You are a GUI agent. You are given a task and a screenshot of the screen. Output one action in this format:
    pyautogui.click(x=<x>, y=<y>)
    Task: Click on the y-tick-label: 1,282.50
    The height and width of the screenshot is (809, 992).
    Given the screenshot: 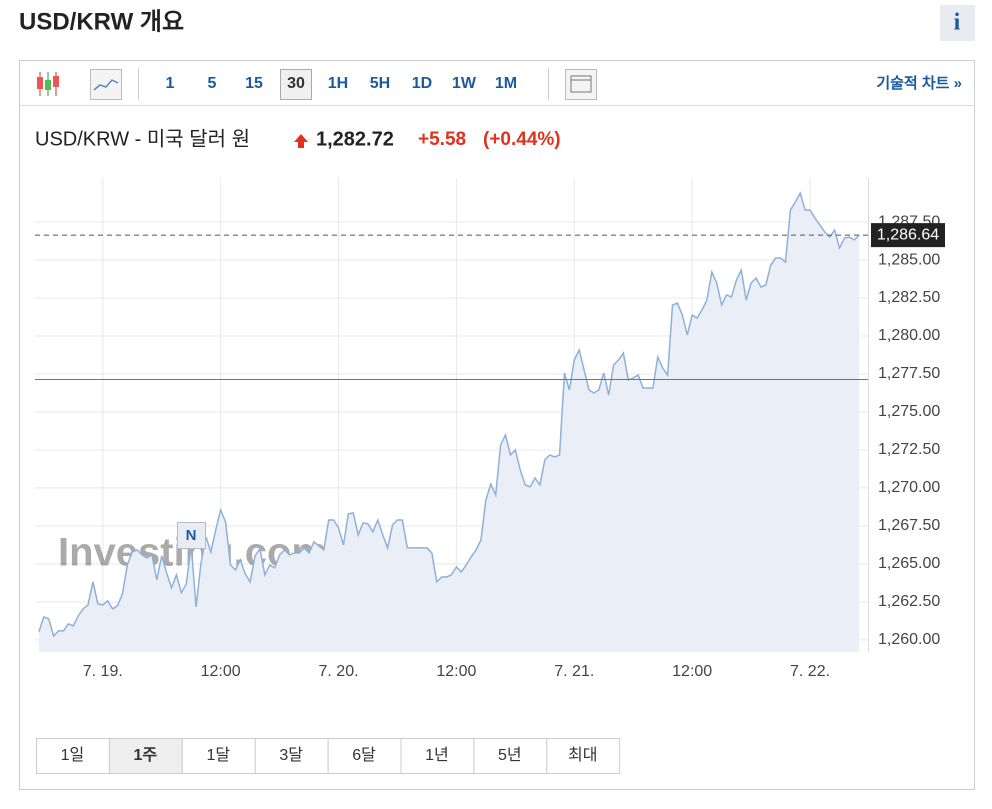 What is the action you would take?
    pyautogui.click(x=909, y=297)
    